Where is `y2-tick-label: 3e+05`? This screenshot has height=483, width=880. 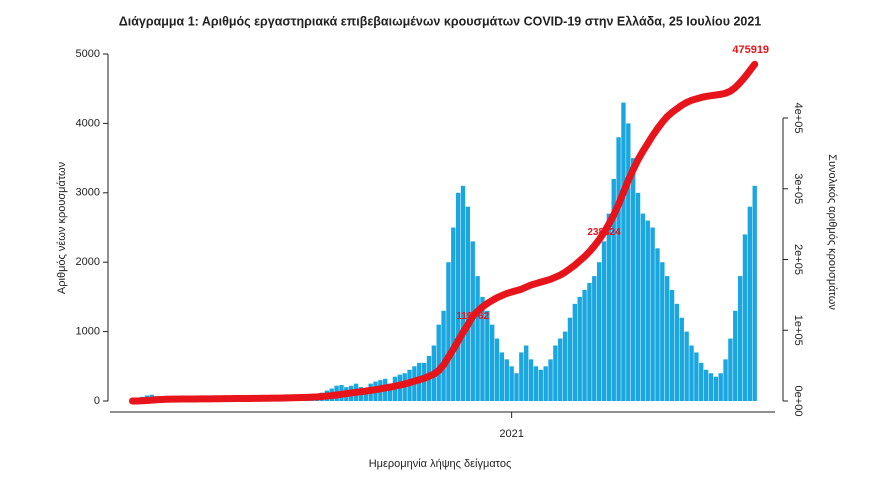 y2-tick-label: 3e+05 is located at coordinates (798, 188).